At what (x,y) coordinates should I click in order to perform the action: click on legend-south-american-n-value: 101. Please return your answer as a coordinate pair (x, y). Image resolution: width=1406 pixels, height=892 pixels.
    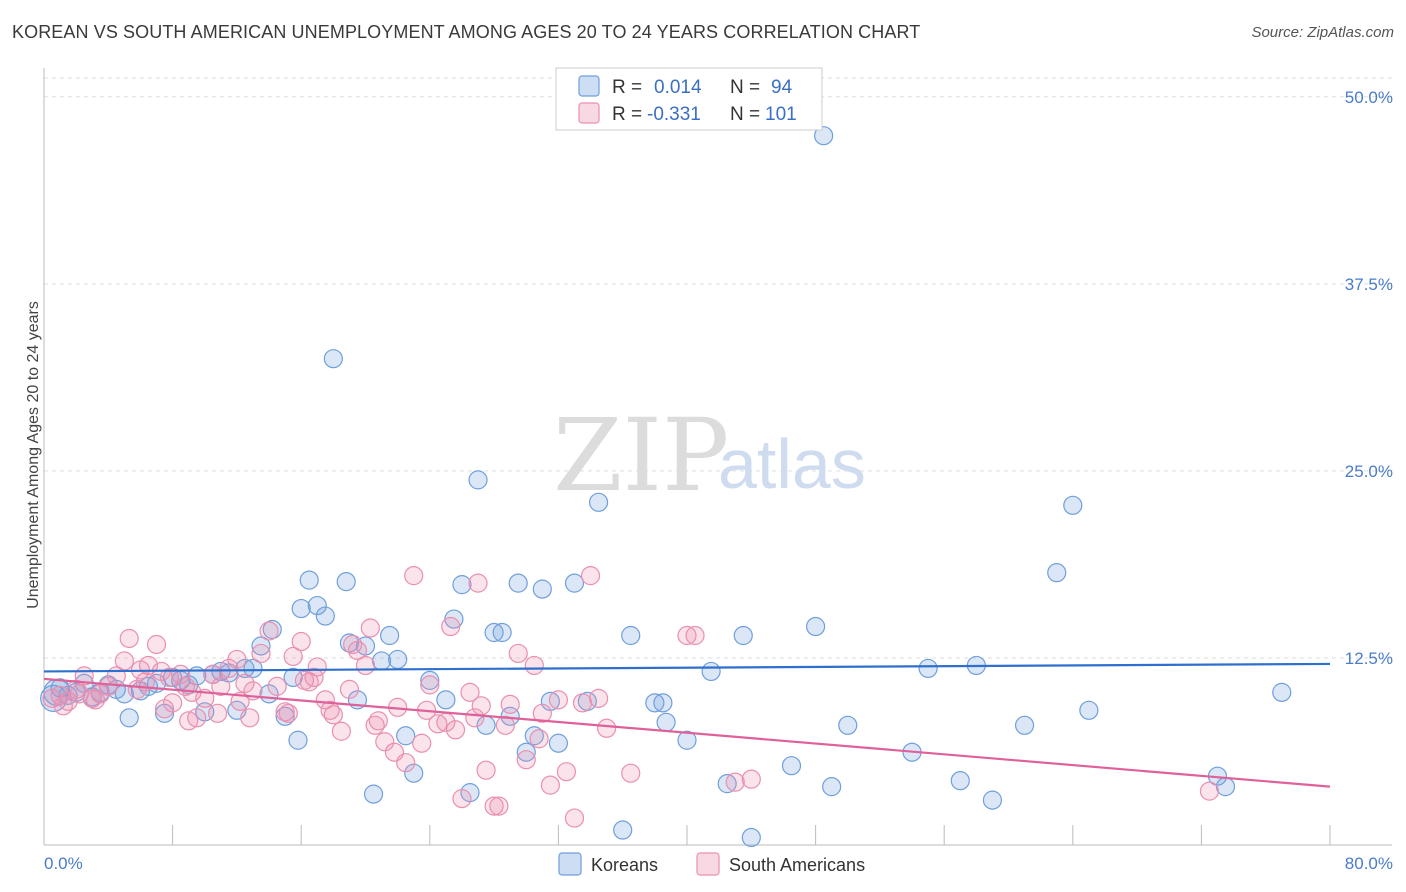
    Looking at the image, I should click on (781, 114).